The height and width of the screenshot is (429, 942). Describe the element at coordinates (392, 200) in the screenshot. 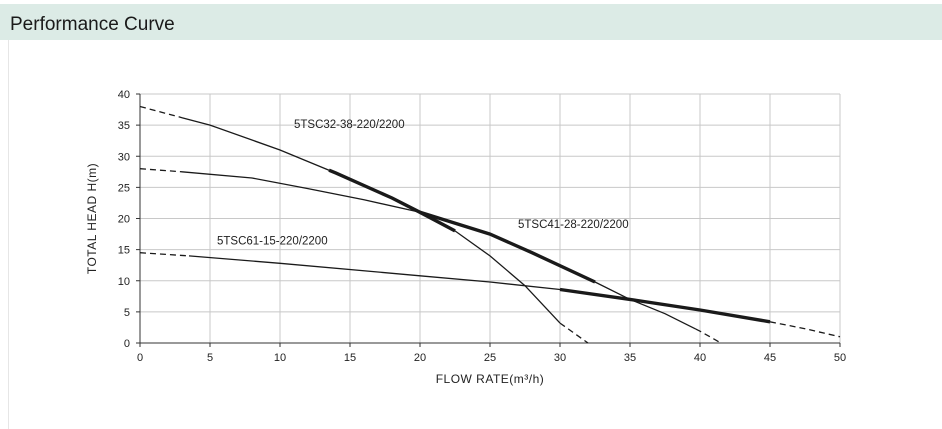

I see `series-1-operating-range` at that location.